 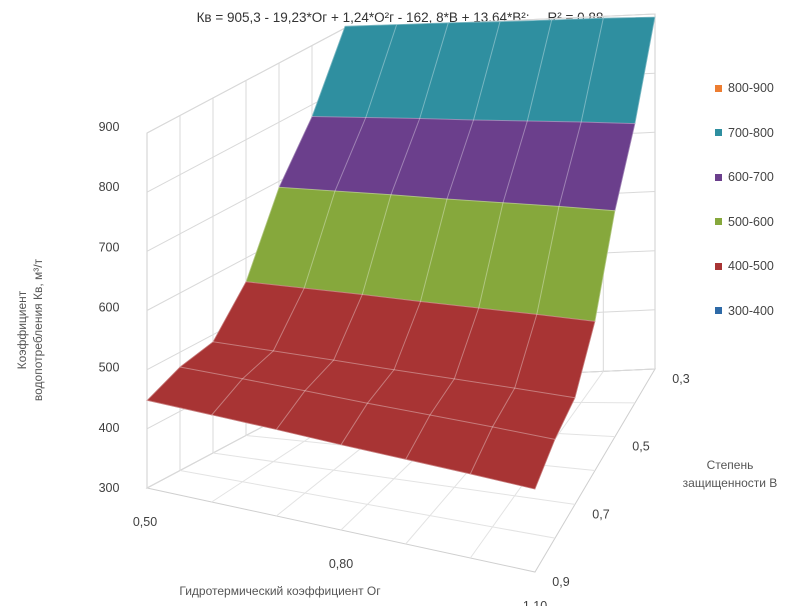 What do you see at coordinates (109, 187) in the screenshot?
I see `y-tick-label: 800` at bounding box center [109, 187].